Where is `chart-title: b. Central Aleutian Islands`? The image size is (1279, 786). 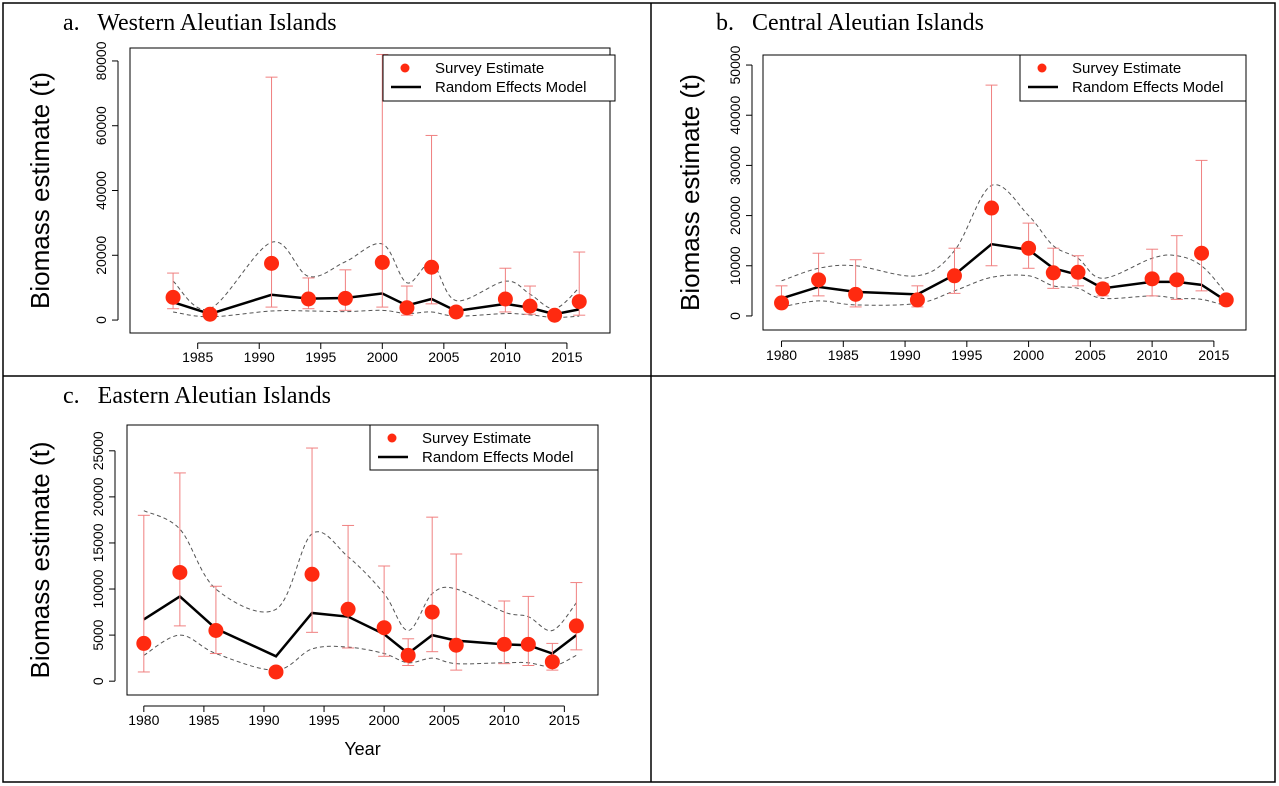 chart-title: b. Central Aleutian Islands is located at coordinates (850, 23).